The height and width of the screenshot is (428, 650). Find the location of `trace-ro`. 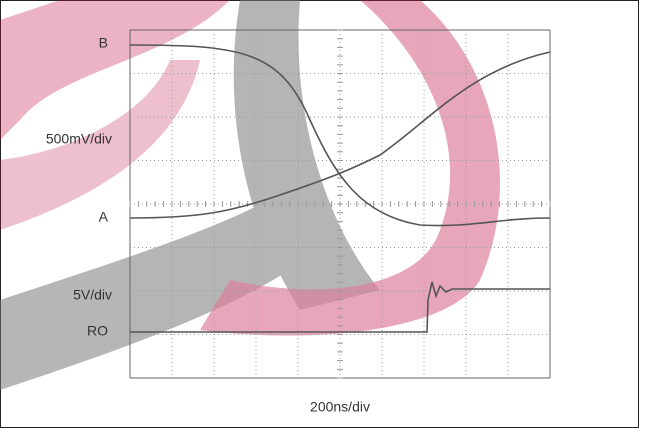

trace-ro is located at coordinates (340, 307).